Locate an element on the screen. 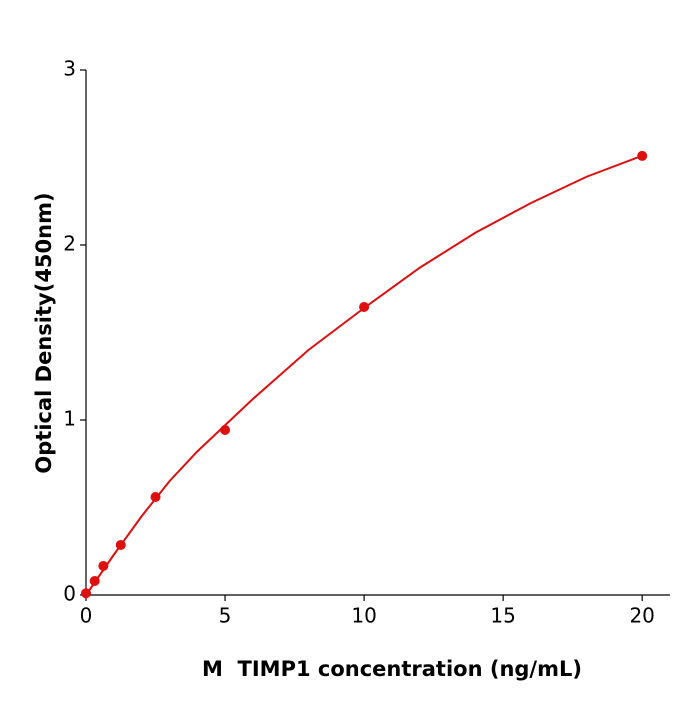 This screenshot has height=704, width=700. x-tick-label: 15 is located at coordinates (502, 616).